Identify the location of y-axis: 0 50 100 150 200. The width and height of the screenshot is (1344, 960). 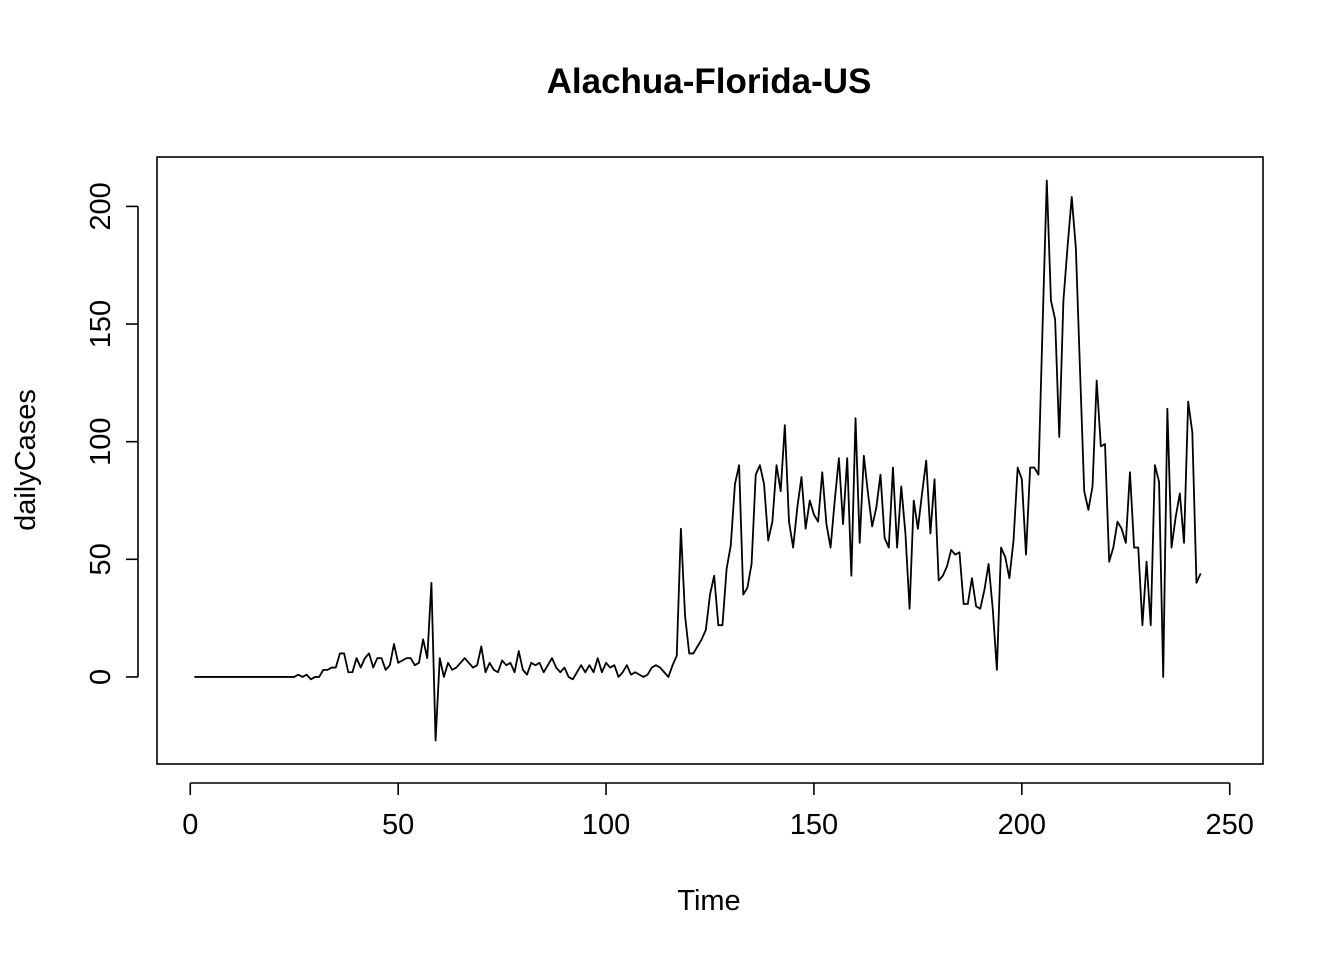
(112, 433).